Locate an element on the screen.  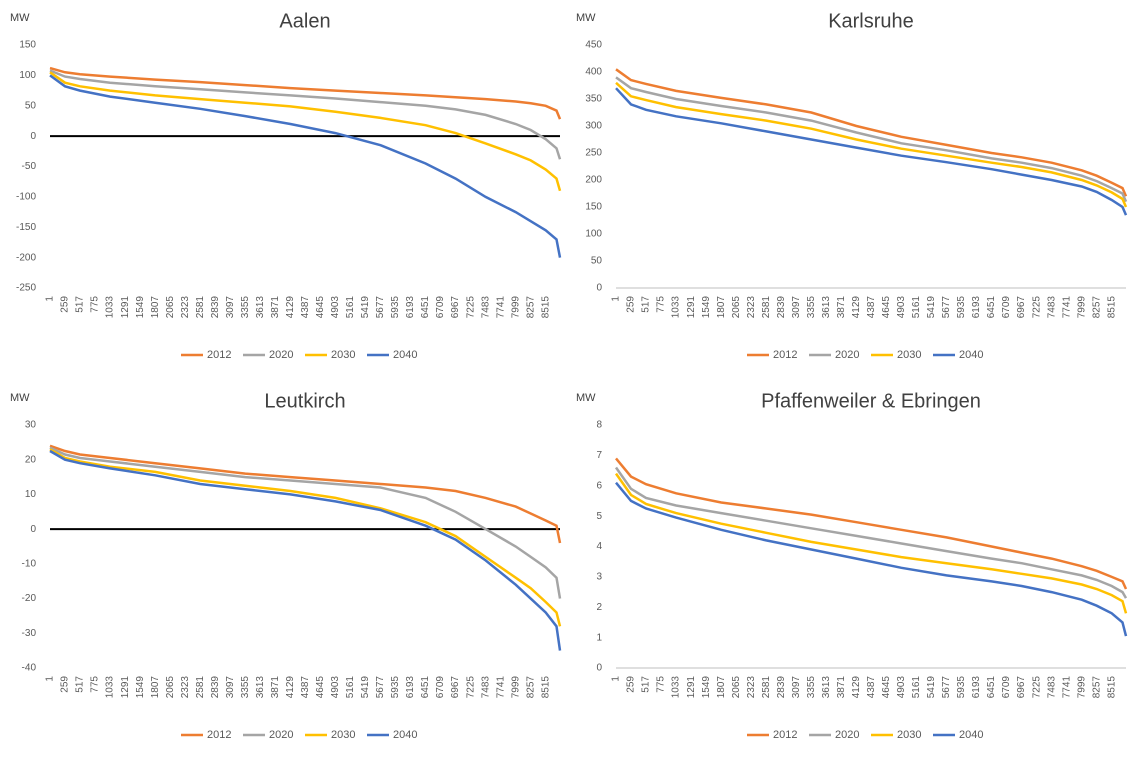
y-tick-label: 4 is located at coordinates (599, 546).